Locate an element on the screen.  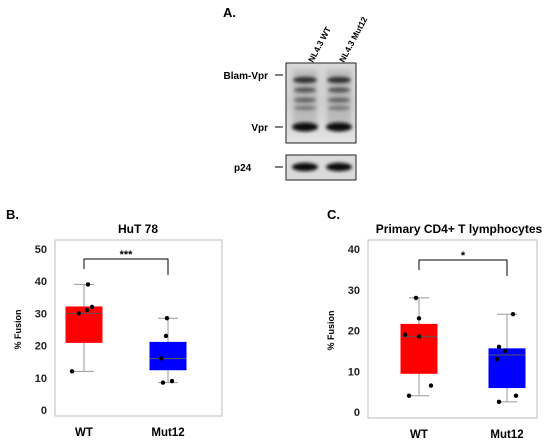
significance-label: *** is located at coordinates (127, 255).